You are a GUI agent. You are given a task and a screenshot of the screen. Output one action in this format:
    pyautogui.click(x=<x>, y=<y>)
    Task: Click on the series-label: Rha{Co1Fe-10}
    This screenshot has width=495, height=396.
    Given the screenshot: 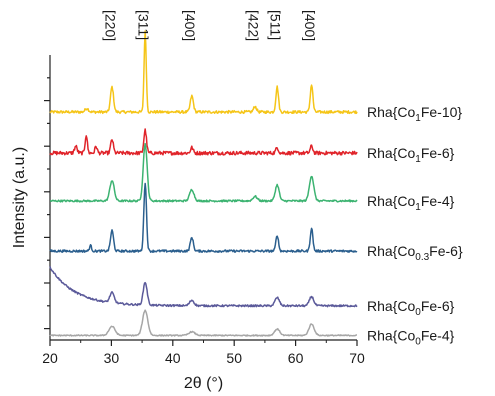 What is the action you would take?
    pyautogui.click(x=414, y=114)
    